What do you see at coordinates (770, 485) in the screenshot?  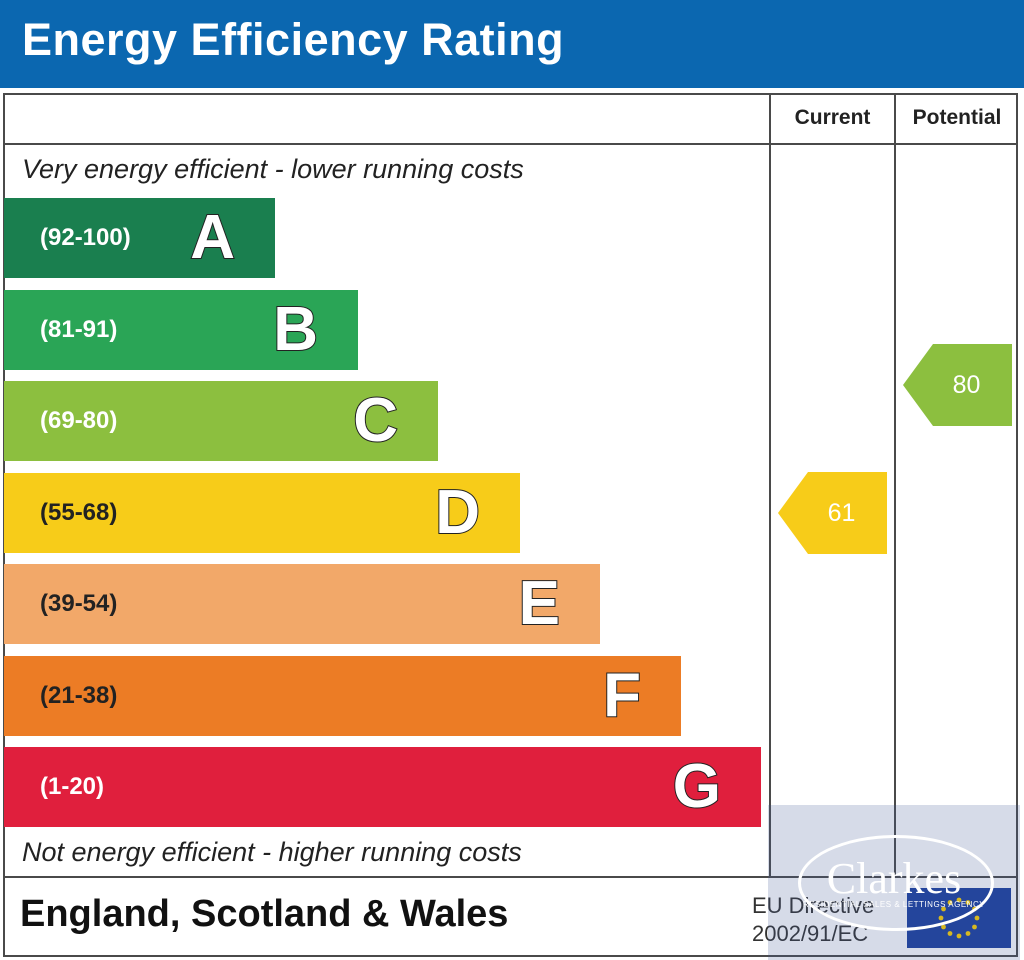 I see `current-column-divider` at bounding box center [770, 485].